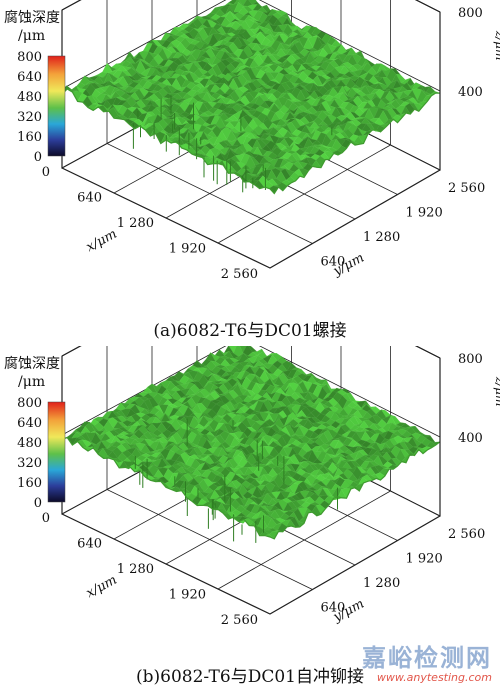  What do you see at coordinates (249, 331) in the screenshot?
I see `figure-caption: (a)6082-T6与DC01螺接` at bounding box center [249, 331].